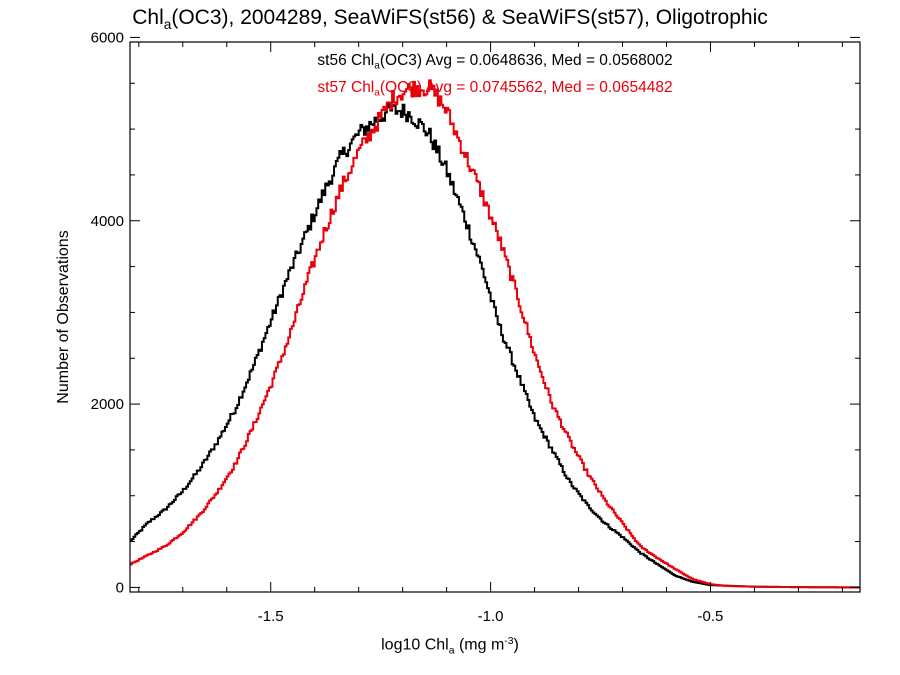 The width and height of the screenshot is (900, 675). What do you see at coordinates (107, 221) in the screenshot?
I see `y-tick-label: 4000` at bounding box center [107, 221].